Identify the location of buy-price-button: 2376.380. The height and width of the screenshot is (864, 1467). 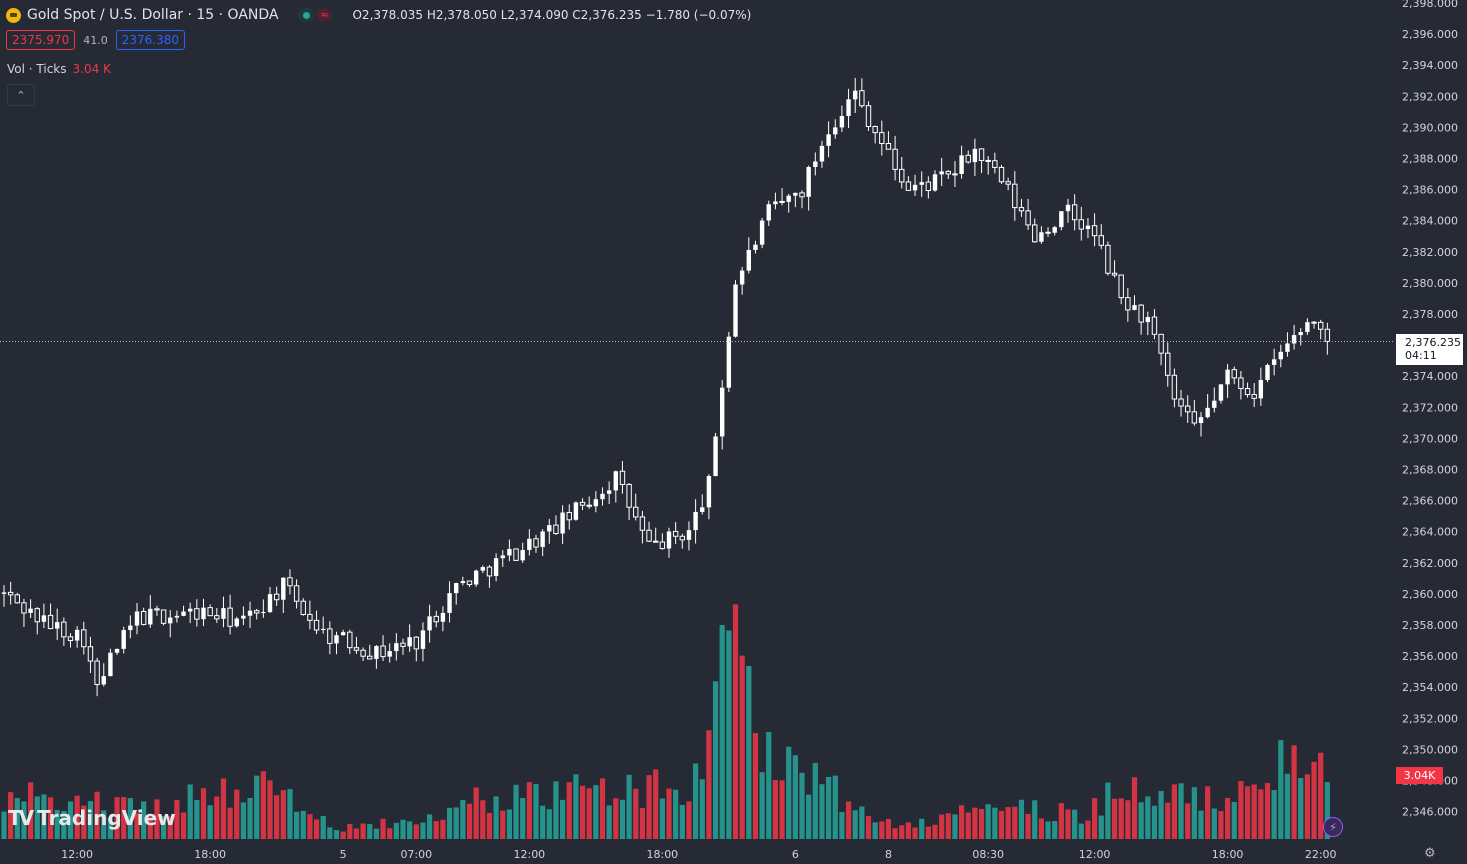
(150, 40).